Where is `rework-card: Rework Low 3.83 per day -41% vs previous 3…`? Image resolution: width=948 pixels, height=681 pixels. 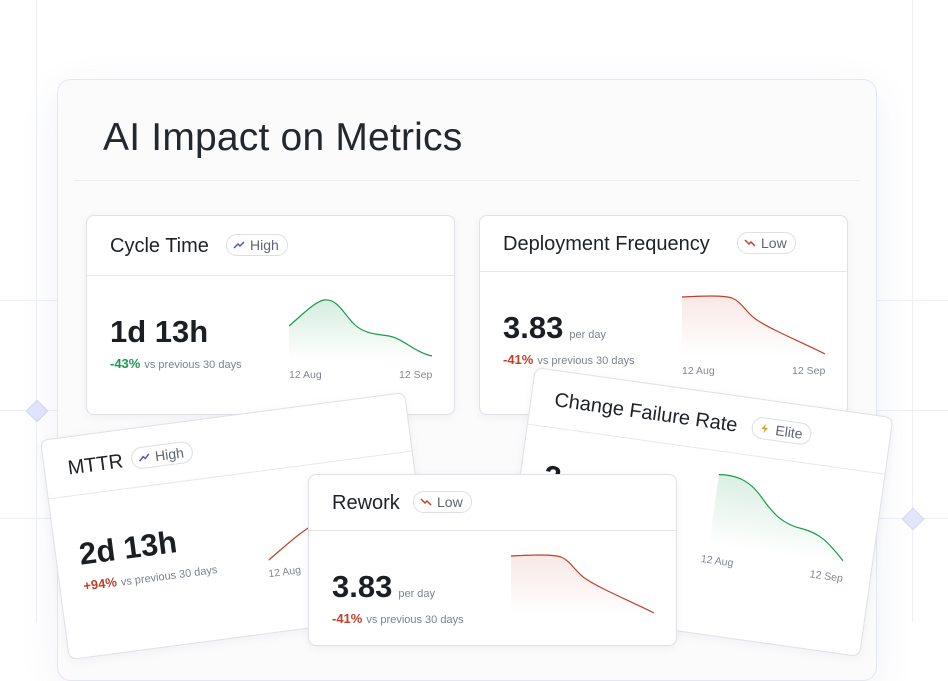 rework-card: Rework Low 3.83 per day -41% vs previous 3… is located at coordinates (492, 560).